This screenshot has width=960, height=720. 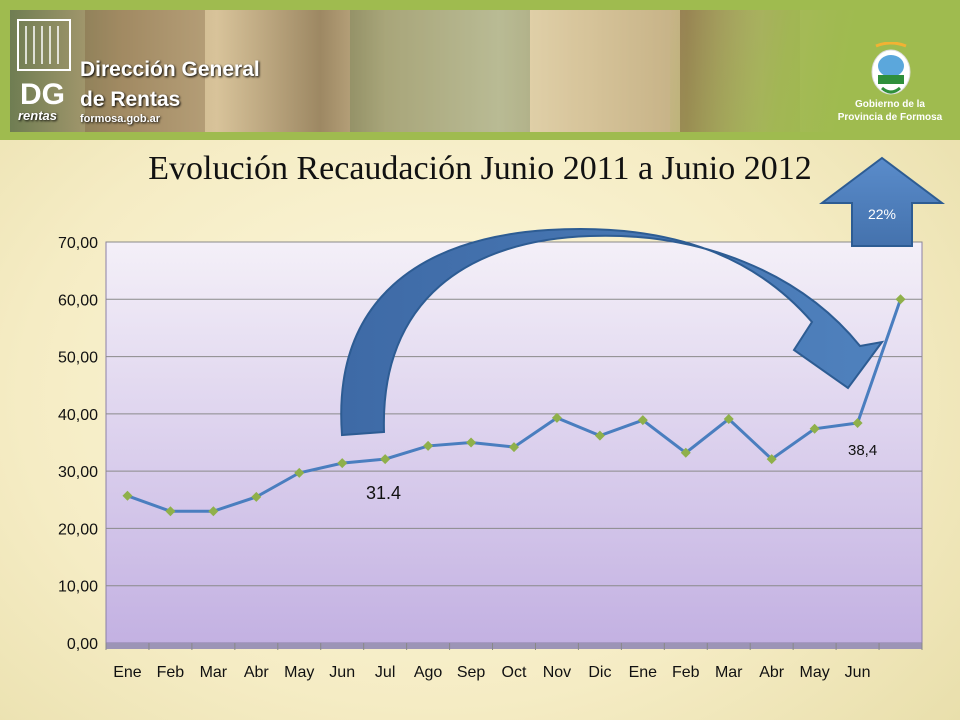 What do you see at coordinates (882, 214) in the screenshot?
I see `increase-badge-label: 22%` at bounding box center [882, 214].